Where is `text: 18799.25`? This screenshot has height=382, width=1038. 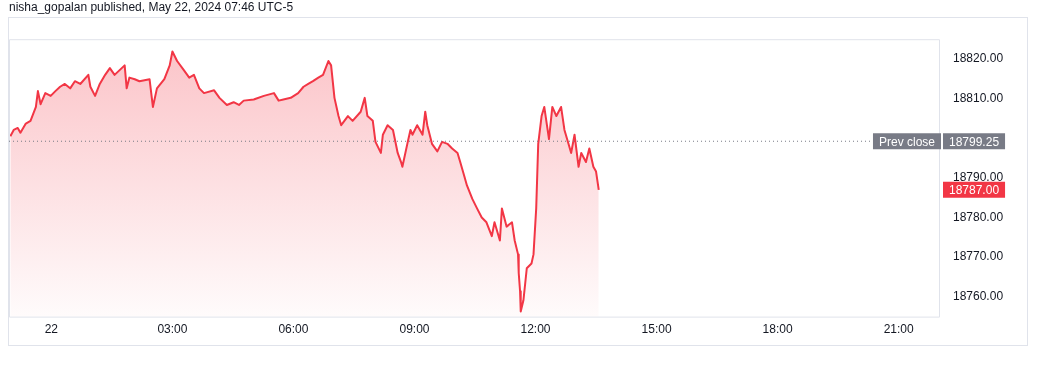
text: 18799.25 is located at coordinates (974, 141).